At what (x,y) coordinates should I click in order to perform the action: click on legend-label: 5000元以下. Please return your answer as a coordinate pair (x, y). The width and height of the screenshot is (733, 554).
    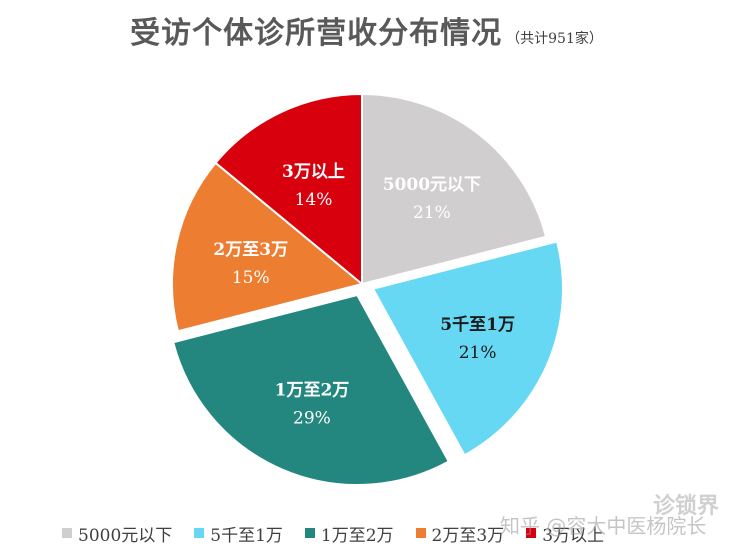
    Looking at the image, I should click on (125, 535).